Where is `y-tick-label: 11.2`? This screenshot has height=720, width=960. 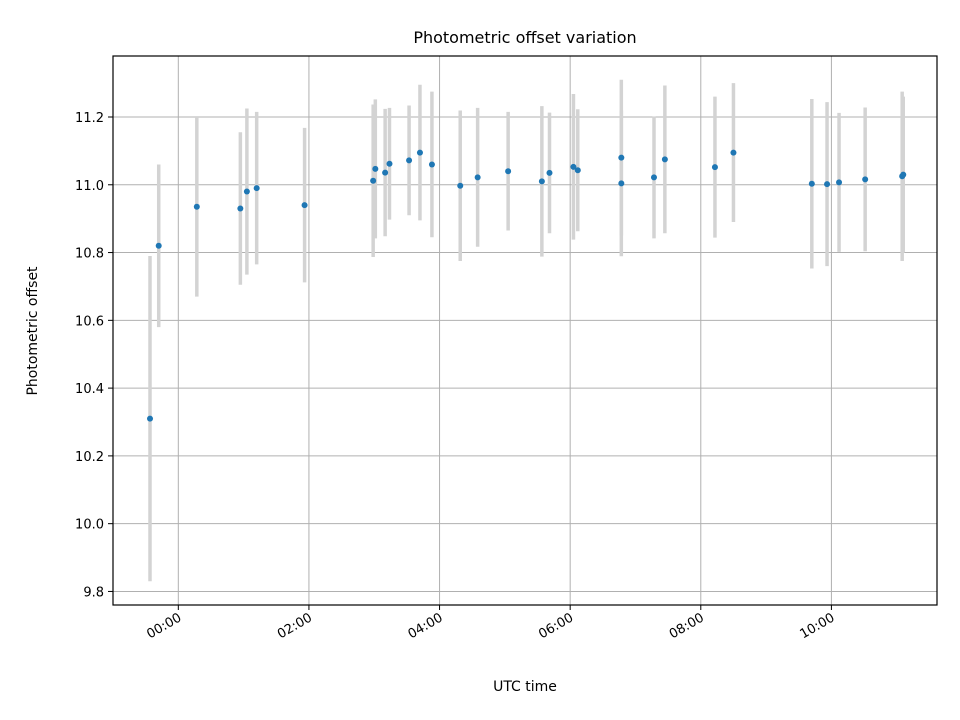
y-tick-label: 11.2 is located at coordinates (89, 118).